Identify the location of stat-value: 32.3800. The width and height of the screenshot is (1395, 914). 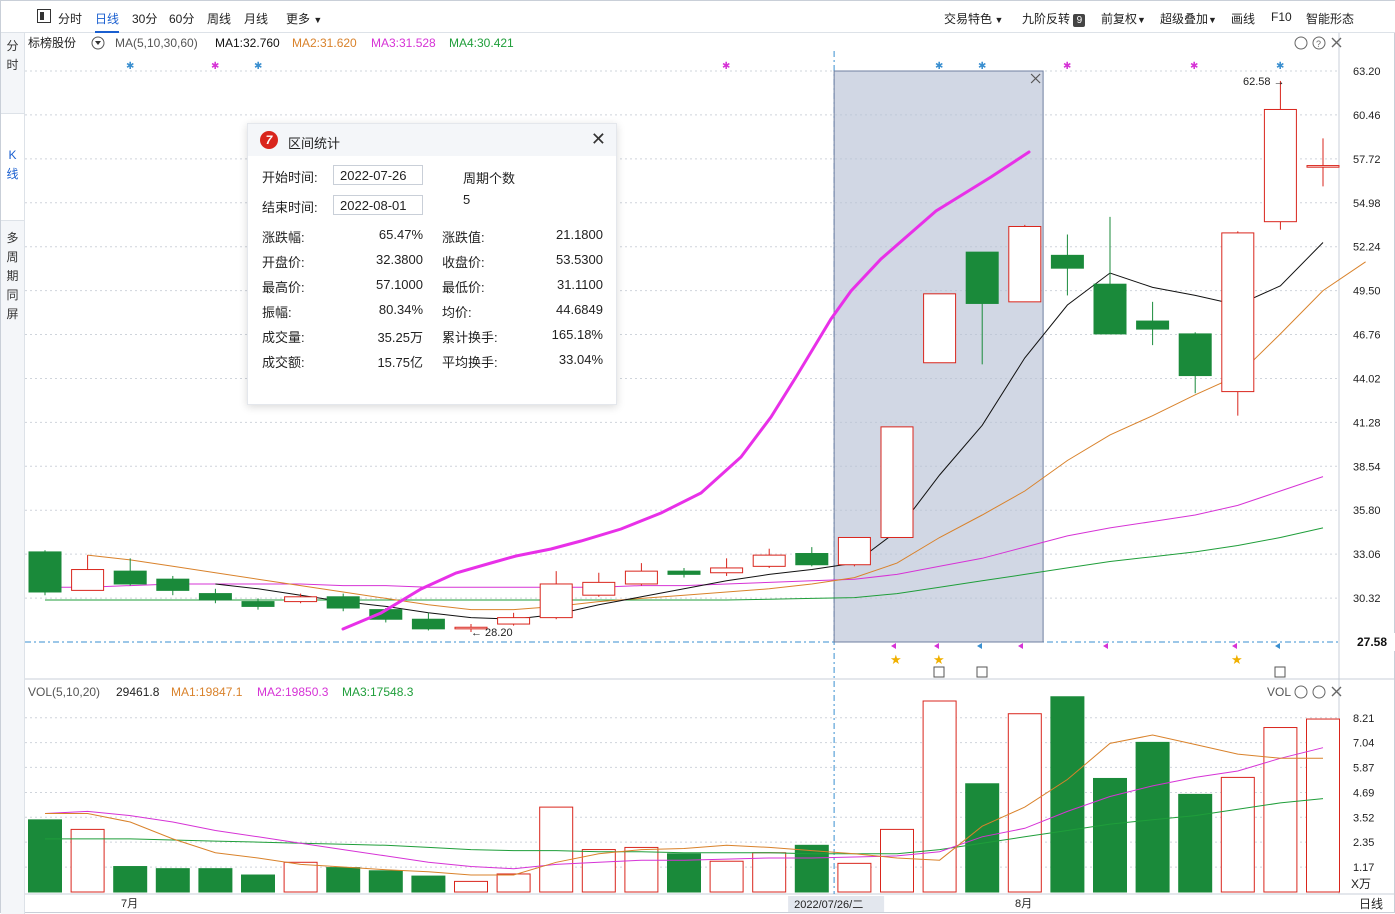
(399, 259).